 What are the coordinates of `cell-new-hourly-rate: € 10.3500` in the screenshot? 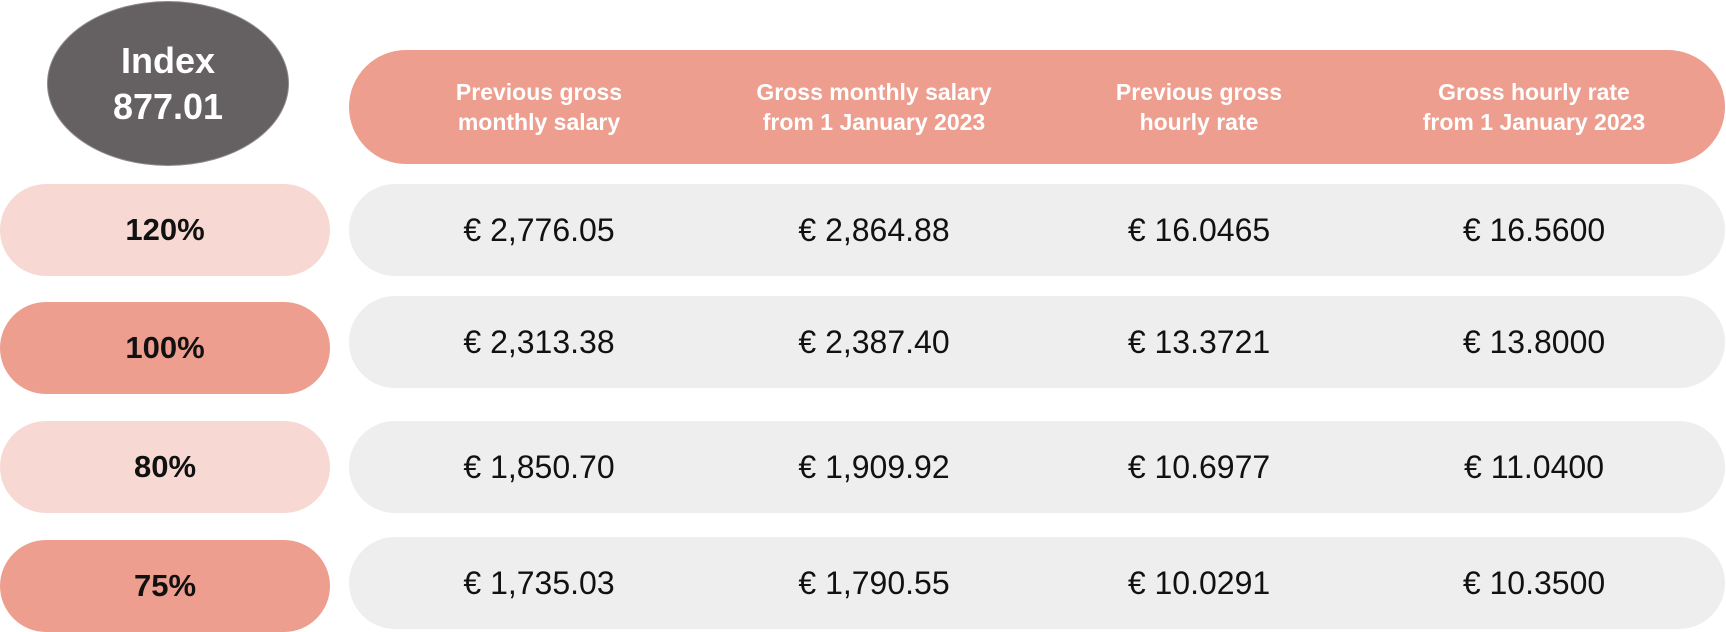 It's located at (1534, 582).